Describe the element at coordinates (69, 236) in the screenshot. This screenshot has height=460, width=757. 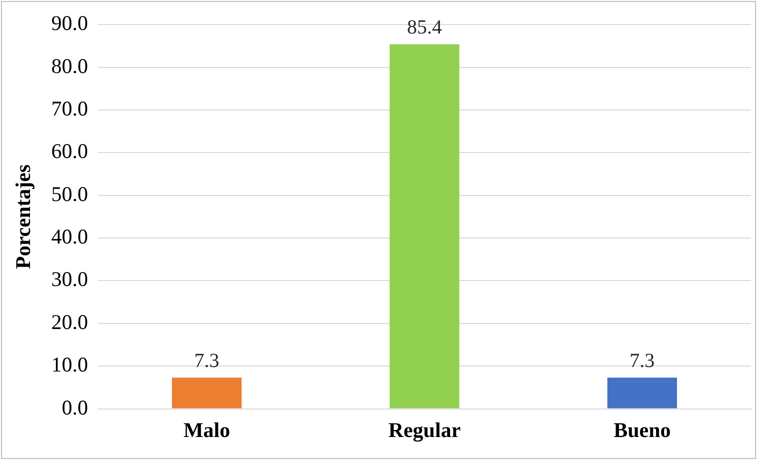
I see `y-tick-label: 40.0` at that location.